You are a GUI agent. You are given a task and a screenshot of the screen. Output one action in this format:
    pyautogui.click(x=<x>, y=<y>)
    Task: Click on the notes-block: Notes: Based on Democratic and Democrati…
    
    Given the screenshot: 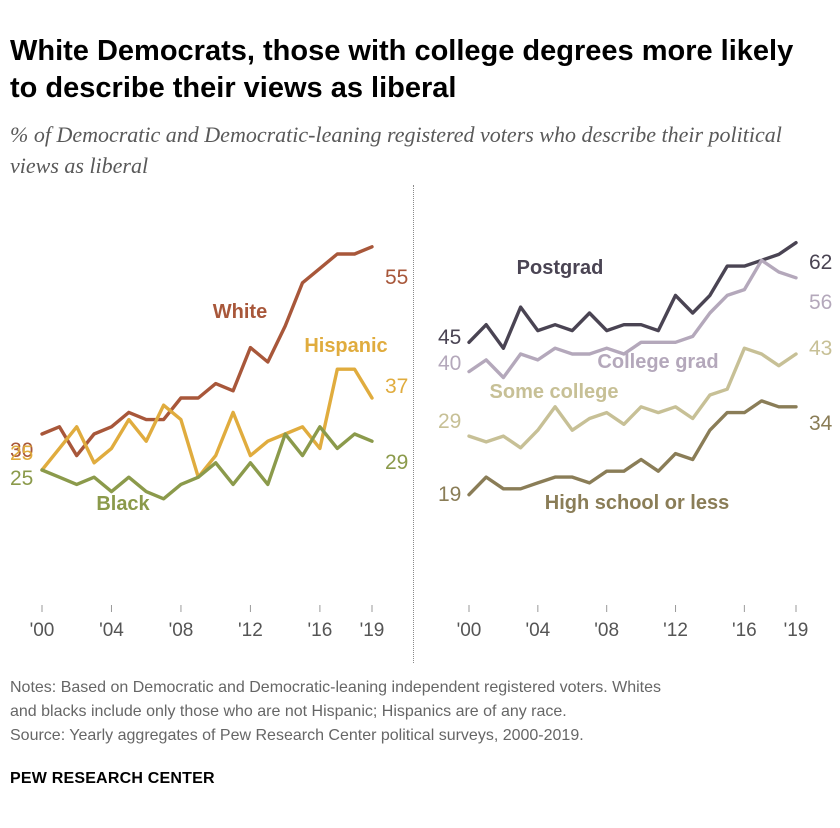 What is the action you would take?
    pyautogui.click(x=417, y=712)
    